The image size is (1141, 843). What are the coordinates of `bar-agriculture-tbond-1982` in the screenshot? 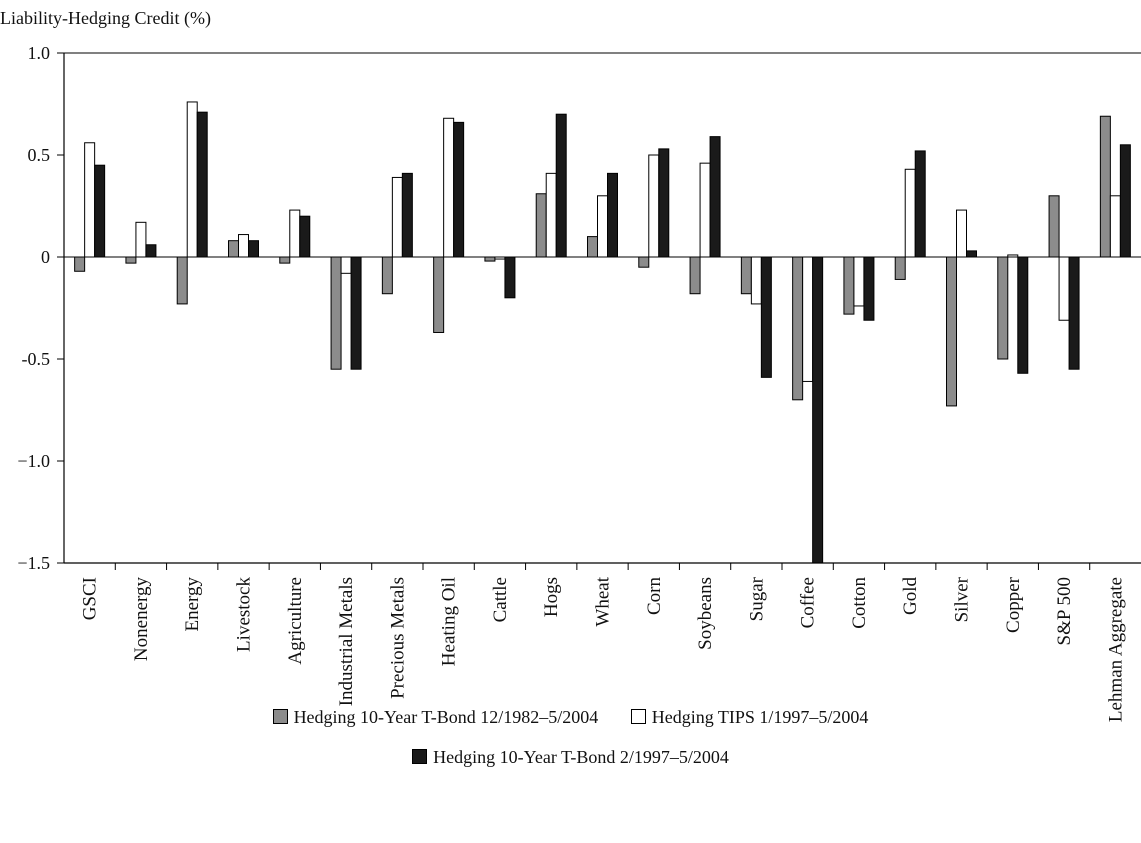 It's located at (285, 260).